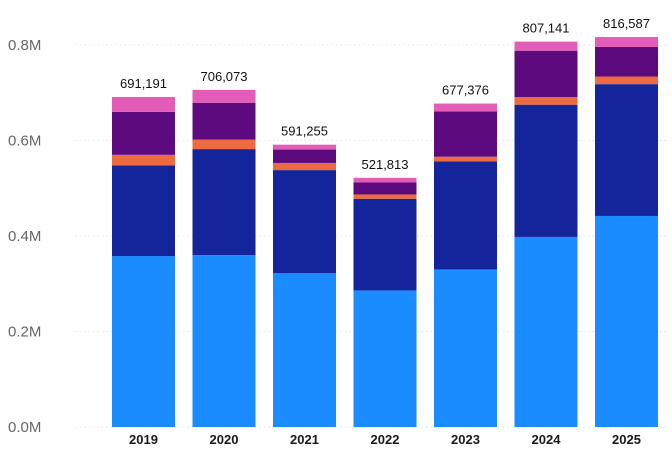  I want to click on x-tick-label: 2023, so click(465, 439).